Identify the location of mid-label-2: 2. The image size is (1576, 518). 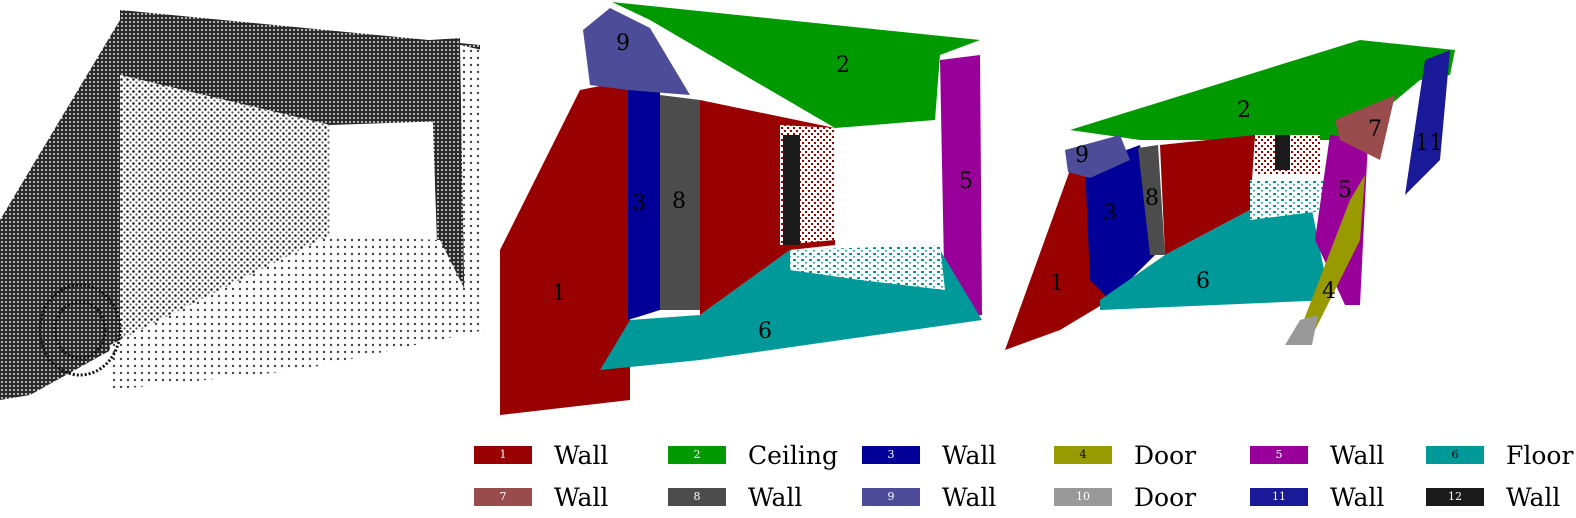
(843, 65).